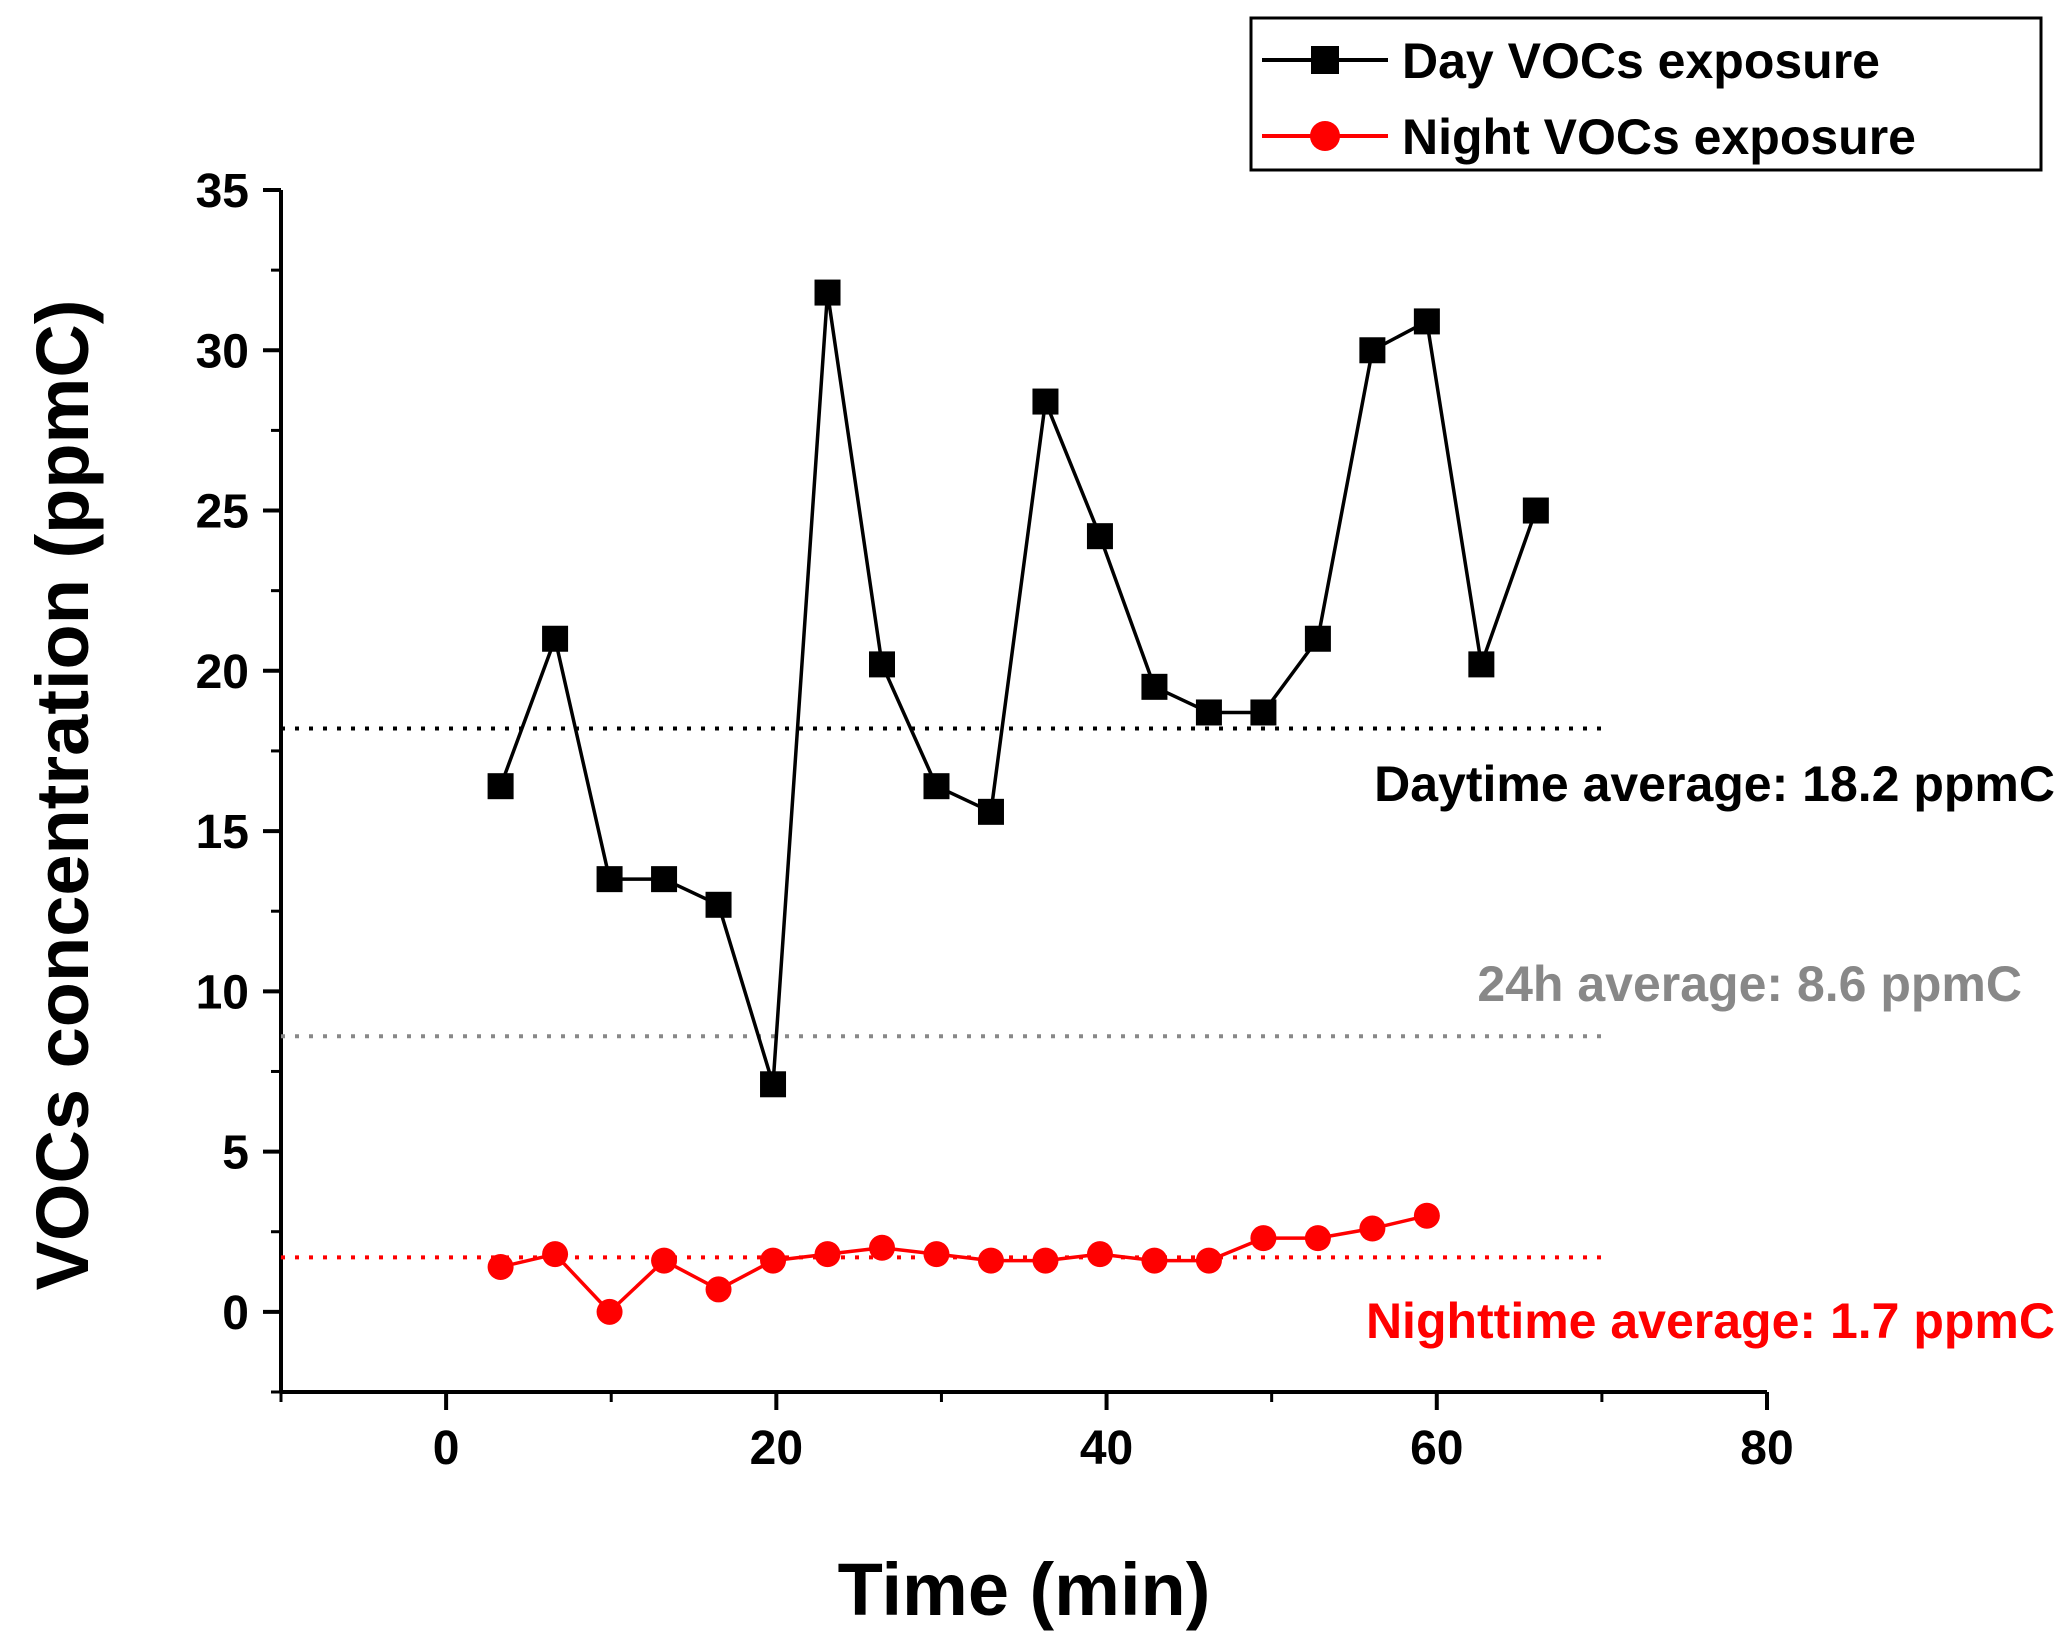 Image resolution: width=2070 pixels, height=1648 pixels. I want to click on x-tick-label: 80, so click(1766, 1448).